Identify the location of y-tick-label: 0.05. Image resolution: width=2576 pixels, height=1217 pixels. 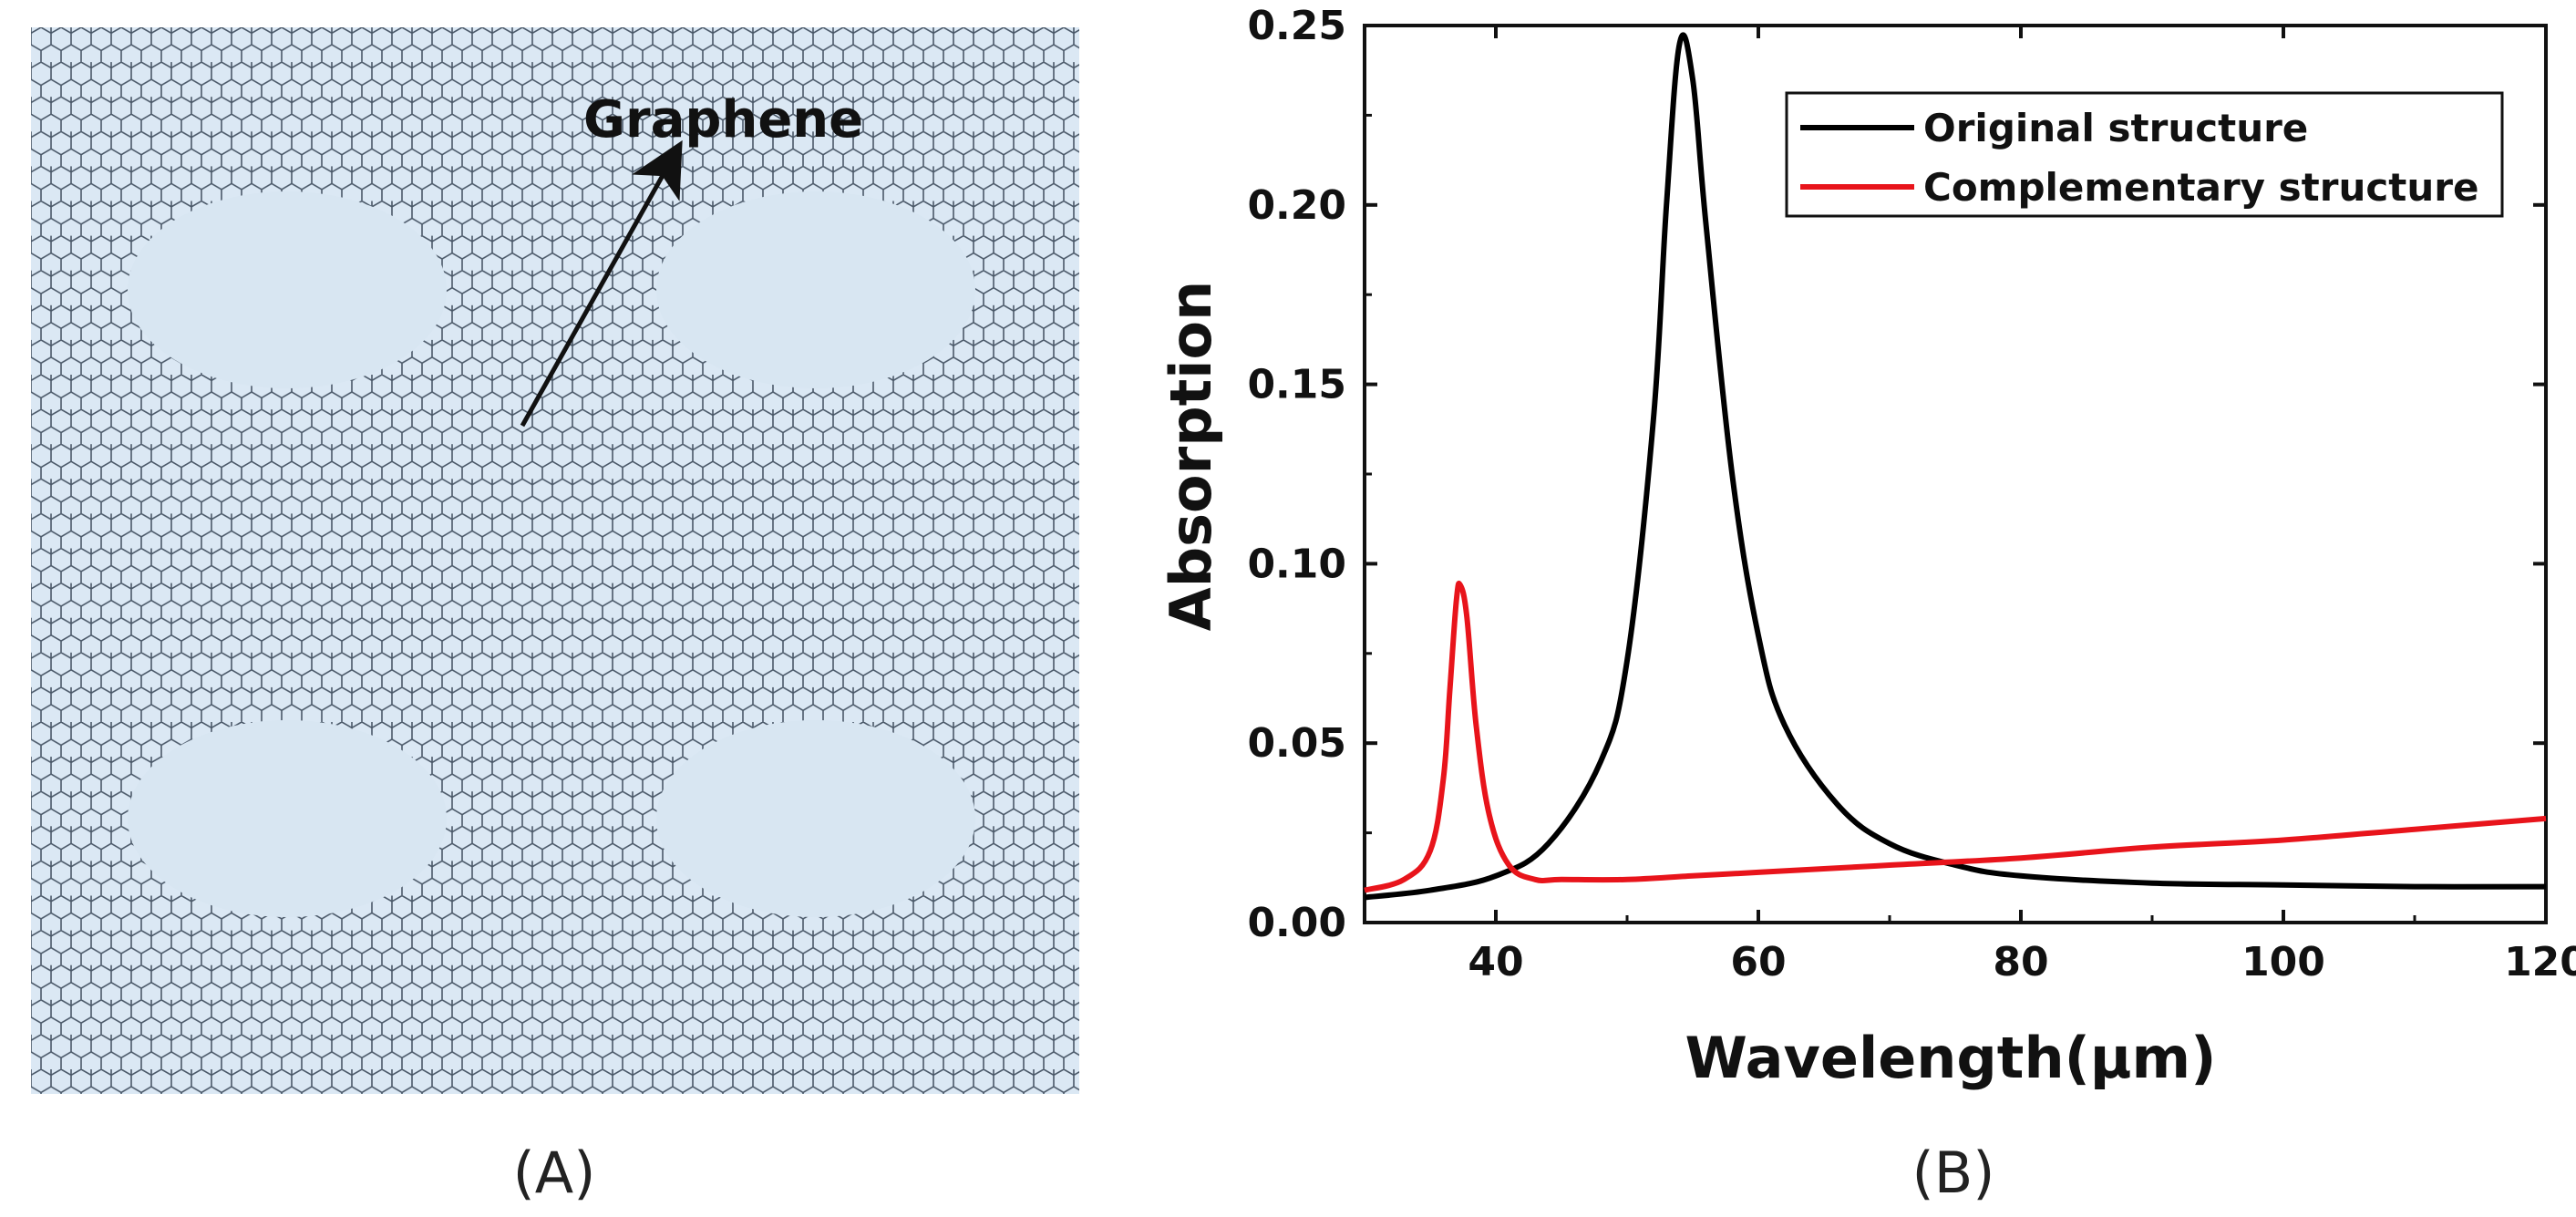
(1296, 743).